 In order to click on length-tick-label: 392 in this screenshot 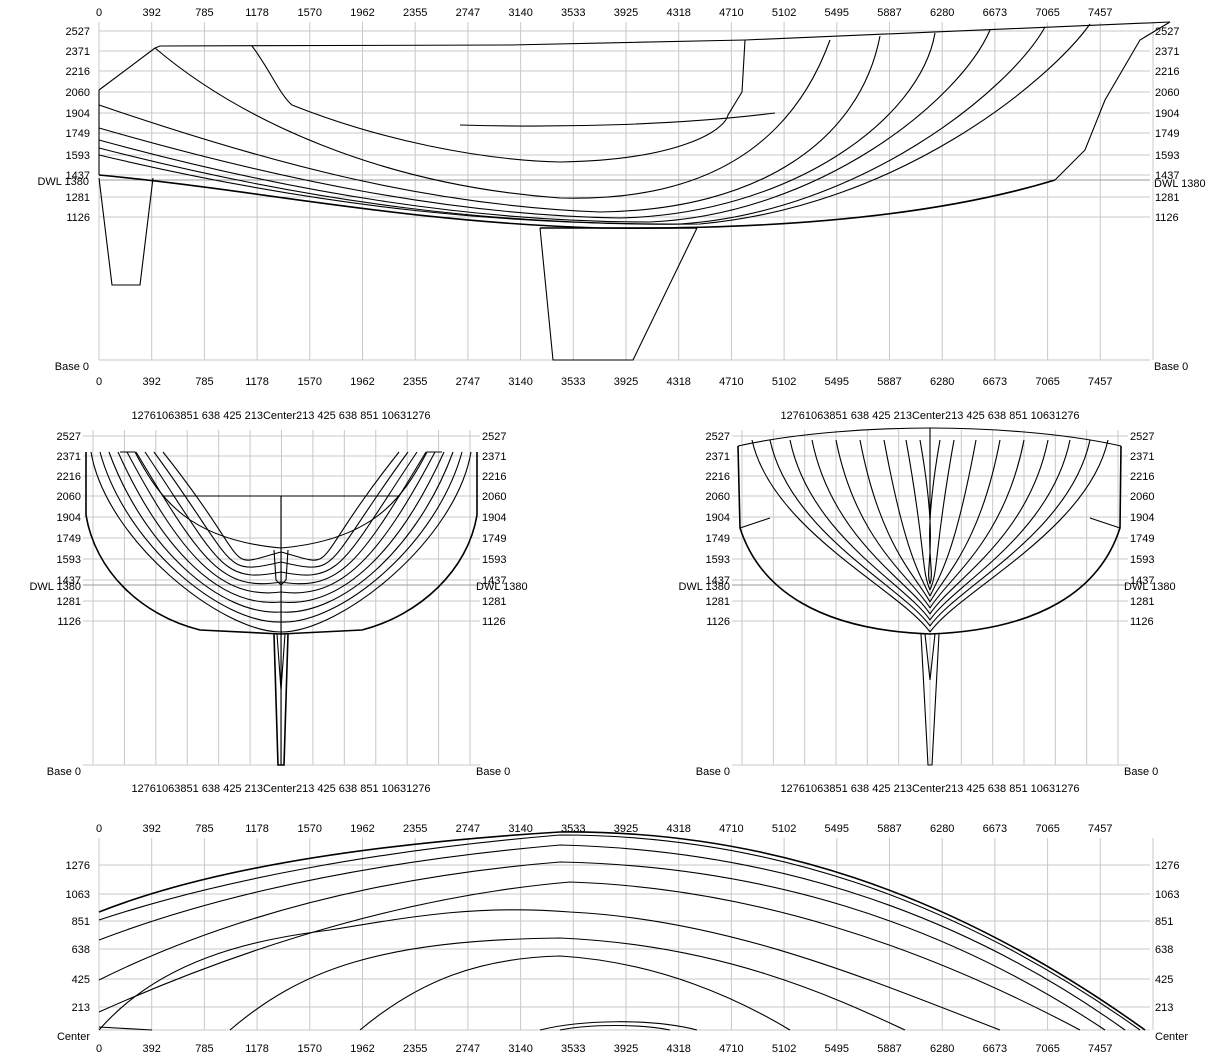, I will do `click(152, 382)`.